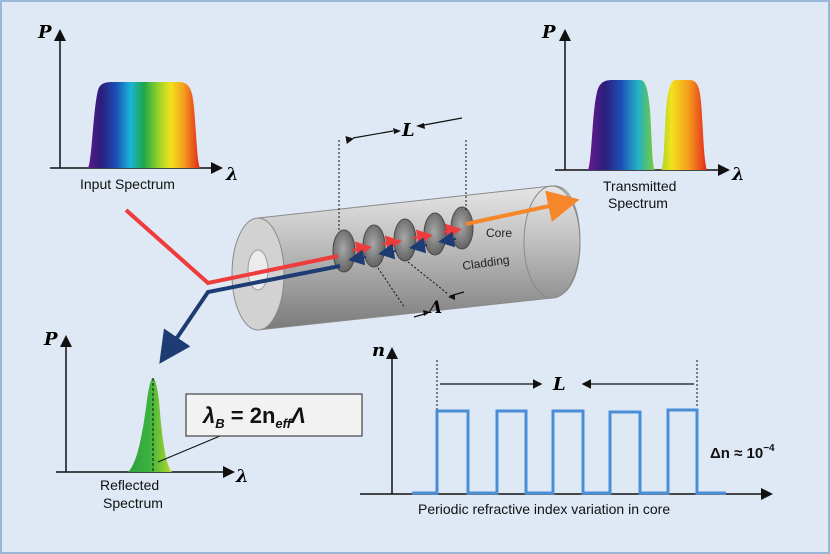 The width and height of the screenshot is (830, 554). What do you see at coordinates (421, 289) in the screenshot?
I see `grating-period-dimension: Λ` at bounding box center [421, 289].